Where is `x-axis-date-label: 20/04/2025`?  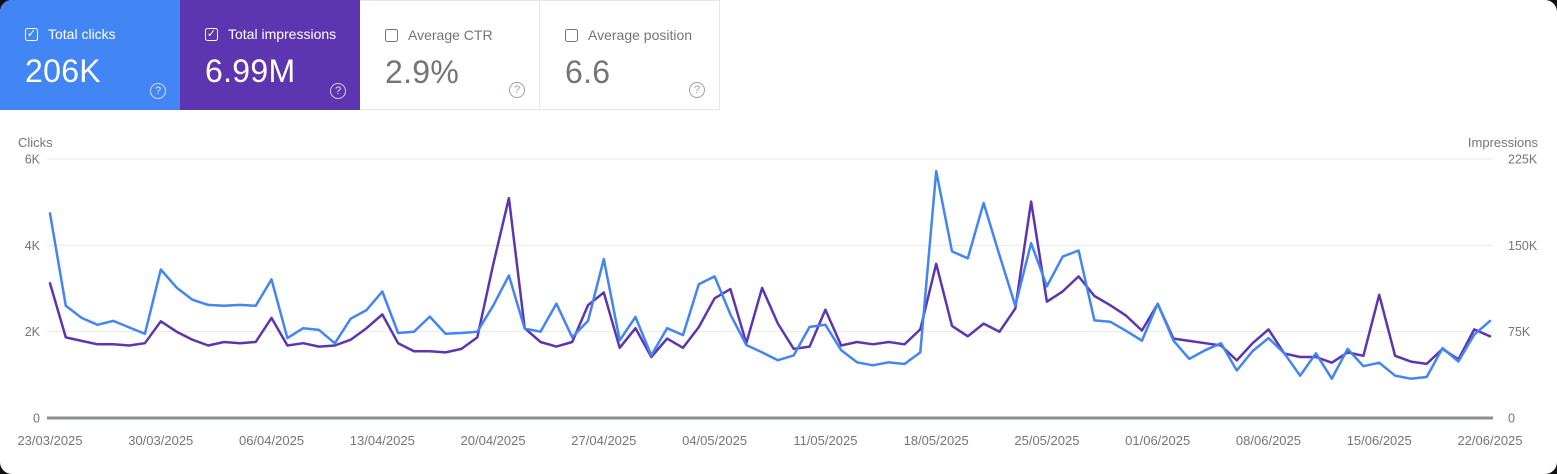 x-axis-date-label: 20/04/2025 is located at coordinates (493, 440).